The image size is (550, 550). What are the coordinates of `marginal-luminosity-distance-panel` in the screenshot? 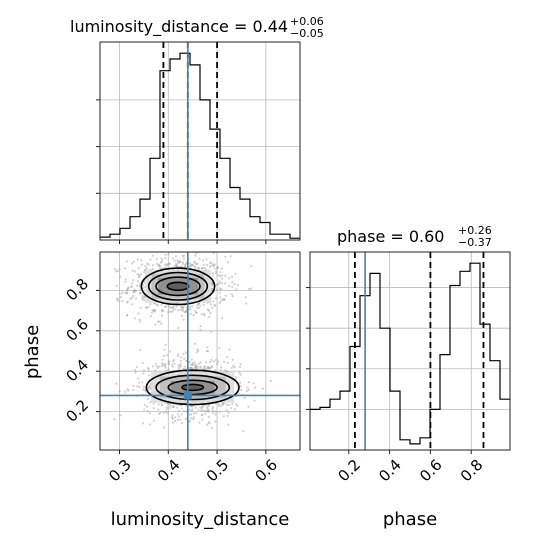 It's located at (198, 142).